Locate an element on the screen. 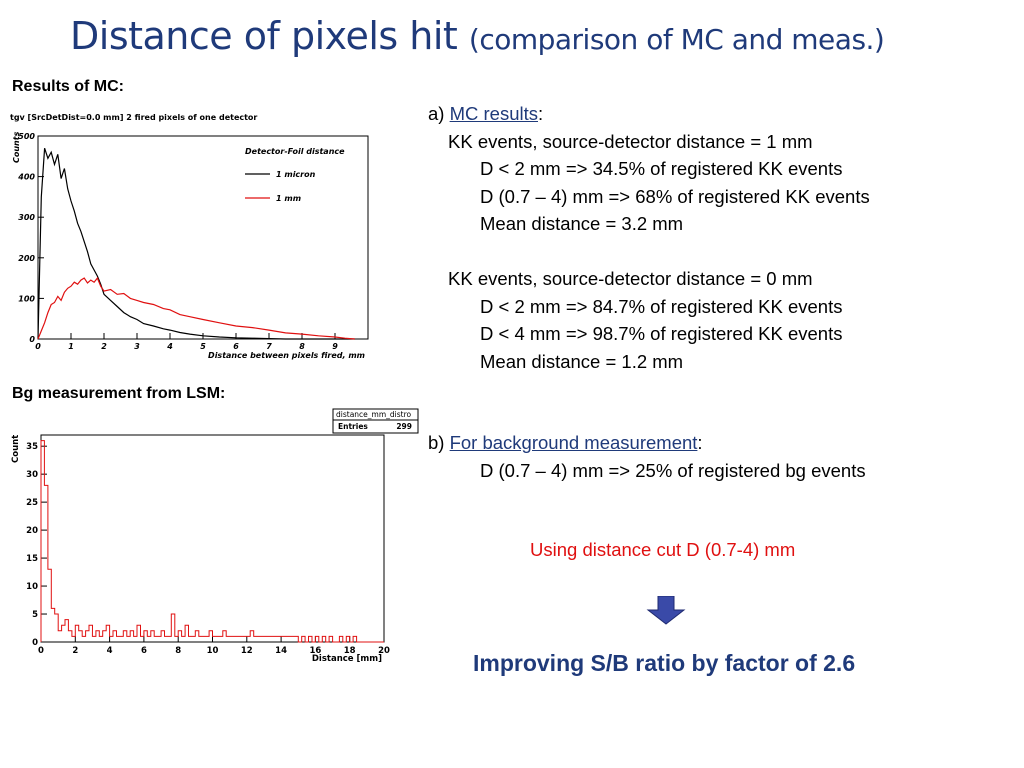 This screenshot has width=1024, height=768. mc-x-tick-label: 3 is located at coordinates (137, 346).